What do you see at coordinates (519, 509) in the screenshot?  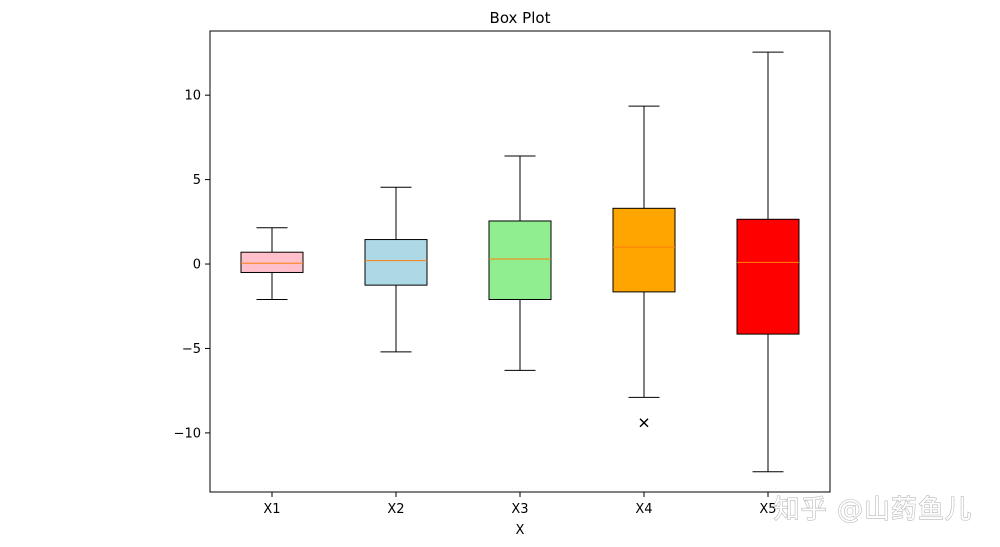 I see `x-tick-label: X3` at bounding box center [519, 509].